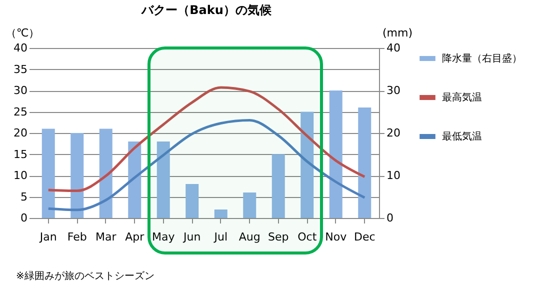 This screenshot has height=298, width=539. Describe the element at coordinates (21, 111) in the screenshot. I see `y-tick-label: 25` at that location.